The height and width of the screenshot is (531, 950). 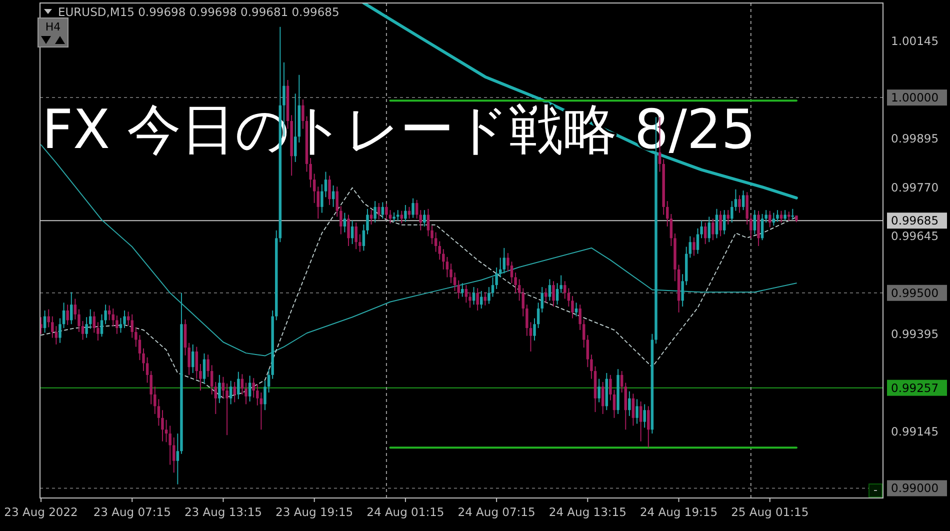 What do you see at coordinates (915, 41) in the screenshot?
I see `y-tick-label: 1.00145` at bounding box center [915, 41].